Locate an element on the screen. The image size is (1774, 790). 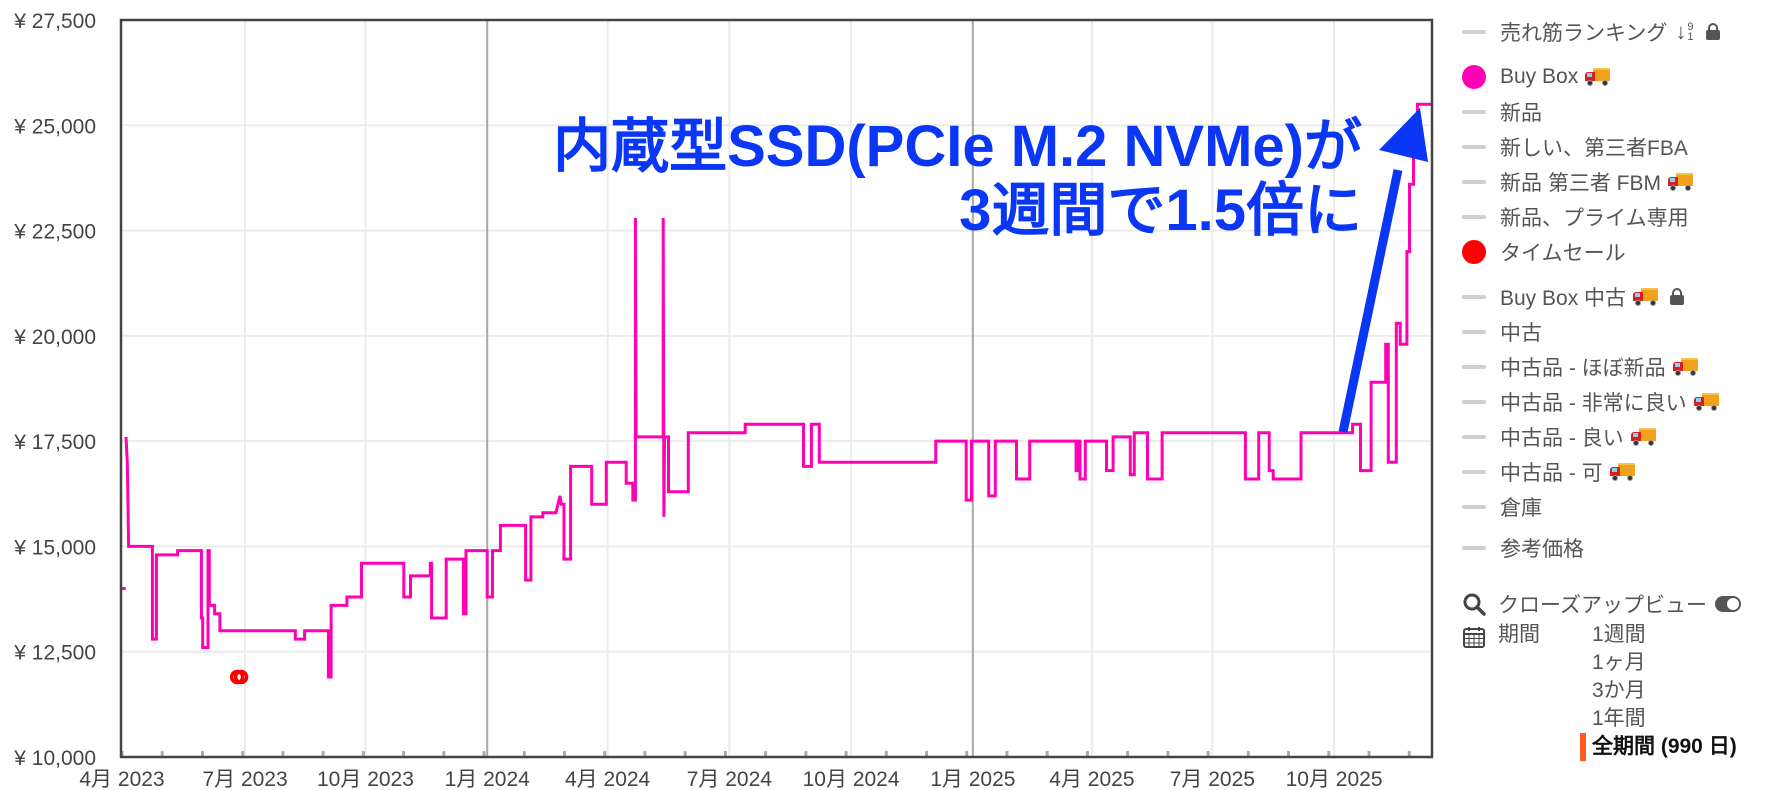
period-option: 1ヶ月 is located at coordinates (1619, 662).